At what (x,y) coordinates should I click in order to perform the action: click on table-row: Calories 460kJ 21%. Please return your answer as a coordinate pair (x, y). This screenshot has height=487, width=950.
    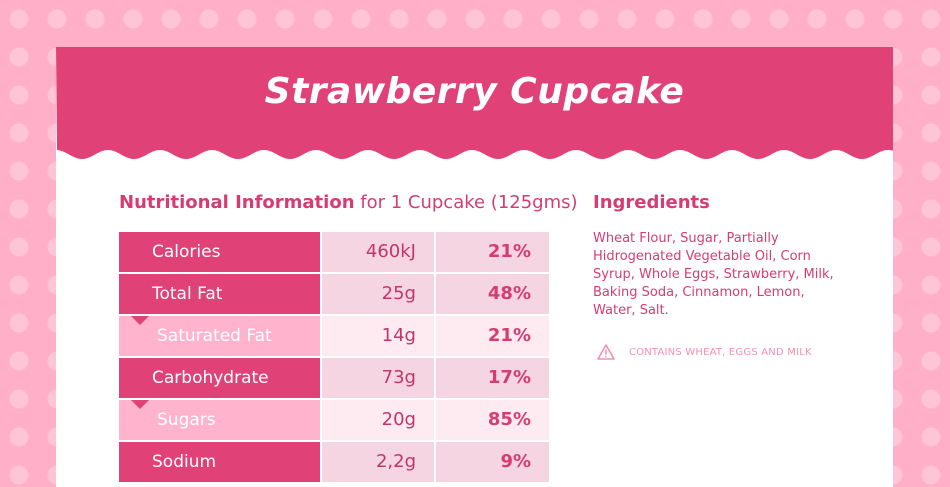
    Looking at the image, I should click on (334, 252).